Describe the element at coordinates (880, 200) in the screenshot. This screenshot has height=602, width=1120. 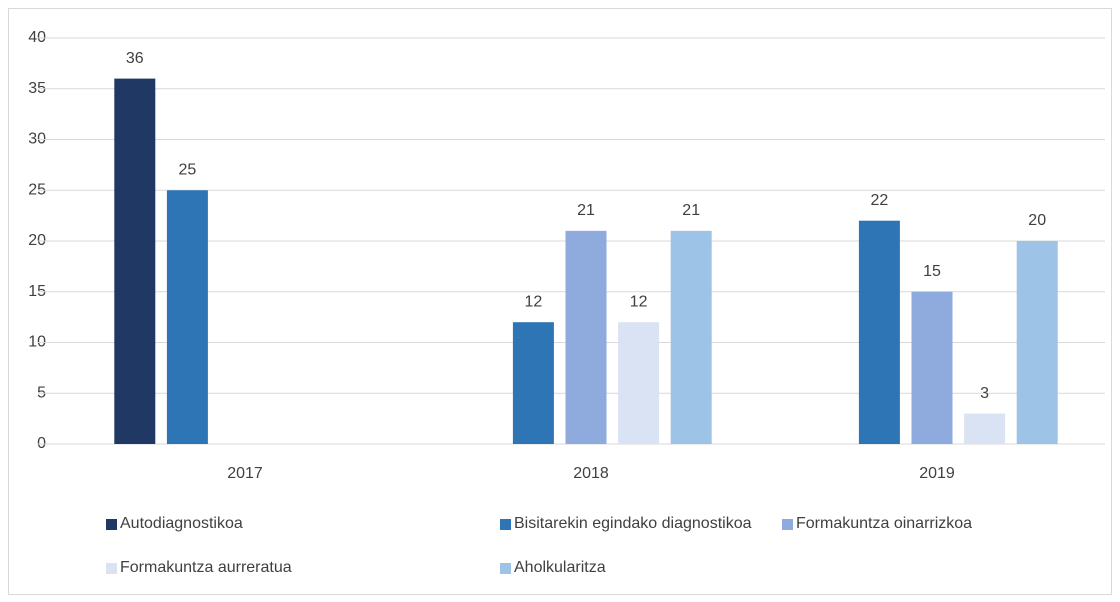
I see `data-label: 22` at that location.